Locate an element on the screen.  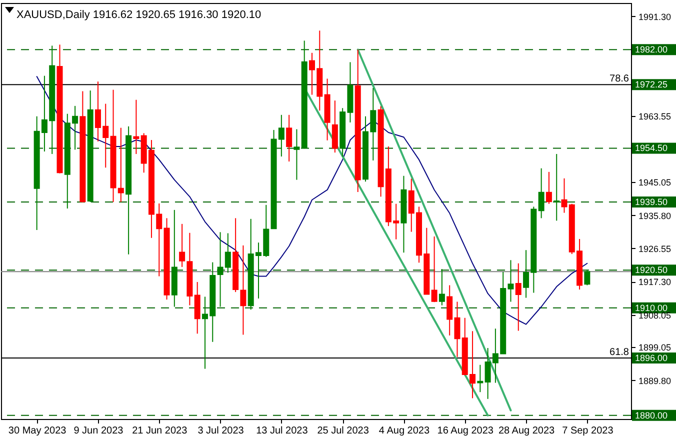
y-tick-label: 1945.05 is located at coordinates (655, 183).